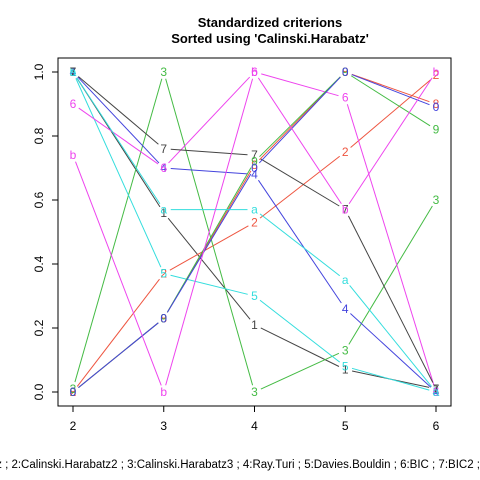  I want to click on x-tick-label: 2, so click(73, 426).